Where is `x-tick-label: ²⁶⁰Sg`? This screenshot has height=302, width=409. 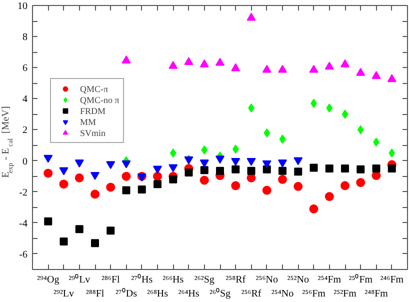 x-tick-label: ²⁶⁰Sg is located at coordinates (220, 294).